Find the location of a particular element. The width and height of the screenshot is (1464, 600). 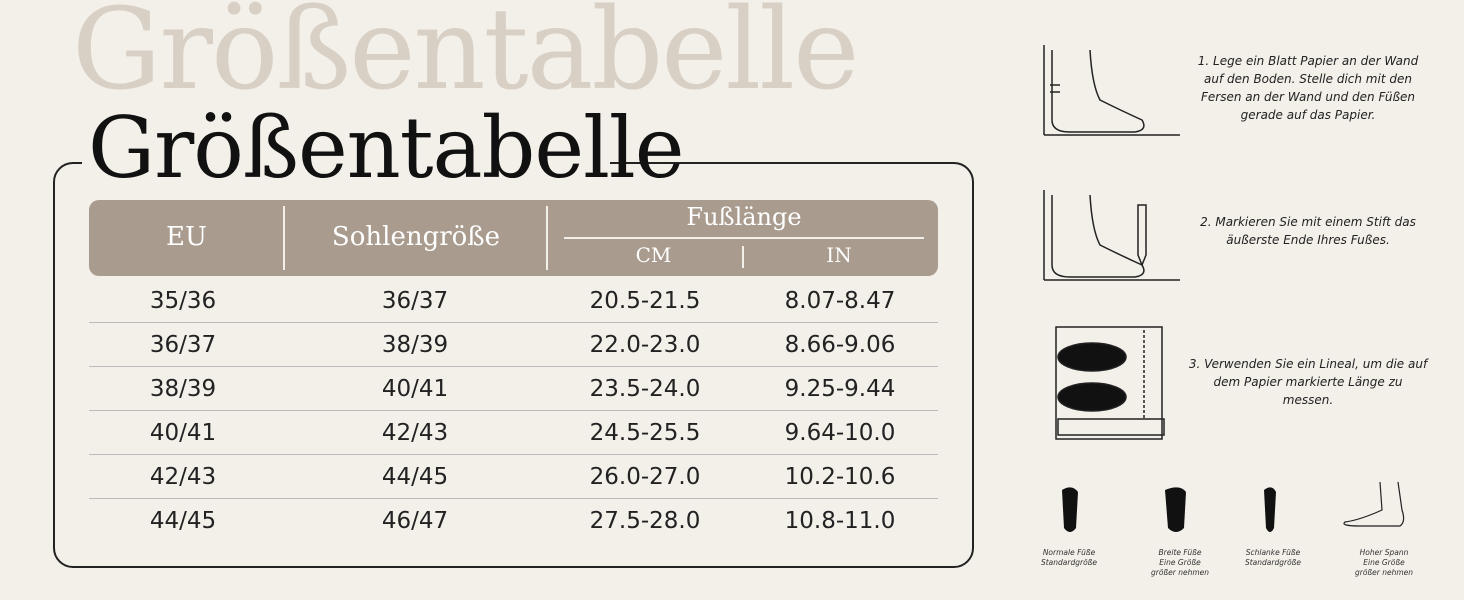

foot-against-wall-icon is located at coordinates (1111, 90).